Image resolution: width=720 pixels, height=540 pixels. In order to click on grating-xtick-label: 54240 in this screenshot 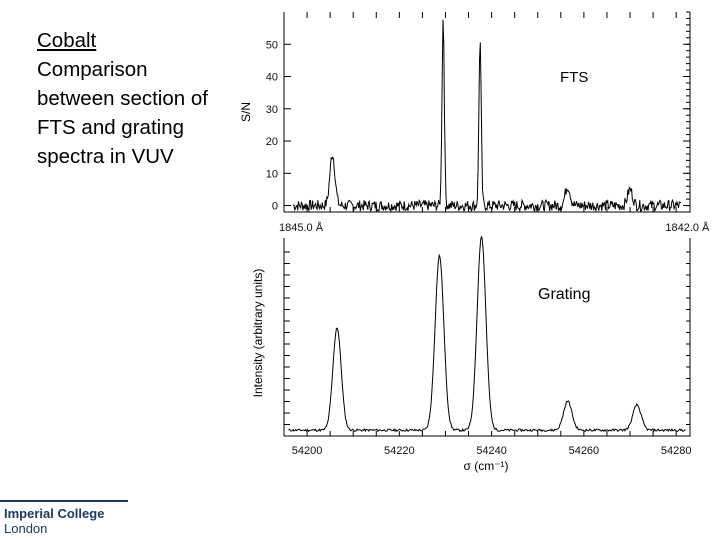, I will do `click(491, 451)`.